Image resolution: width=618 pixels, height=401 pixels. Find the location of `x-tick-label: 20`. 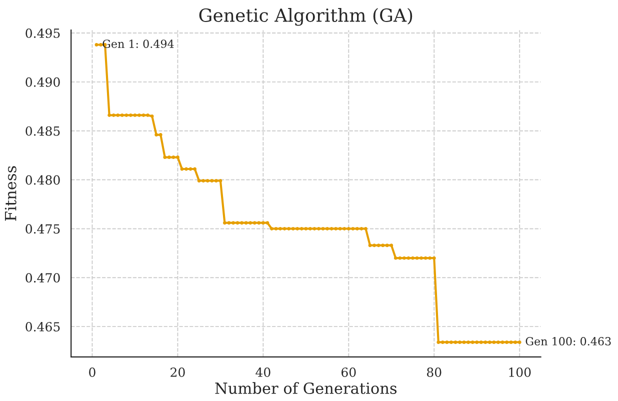

x-tick-label: 20 is located at coordinates (177, 372).